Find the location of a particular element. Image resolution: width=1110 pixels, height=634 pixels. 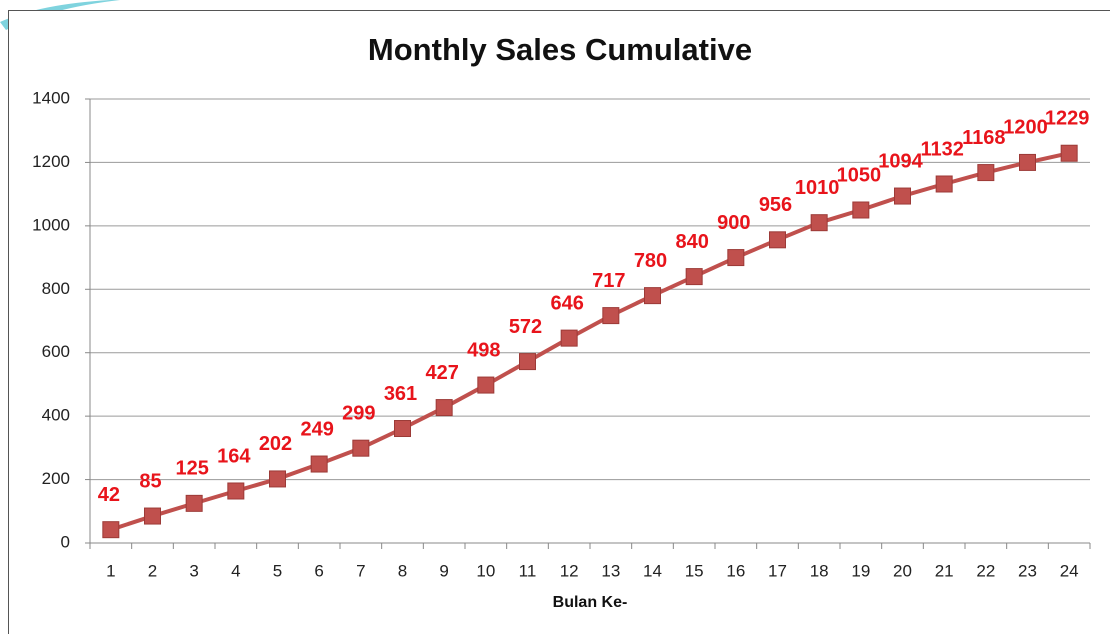

x-tick-label: 24 is located at coordinates (1069, 570).